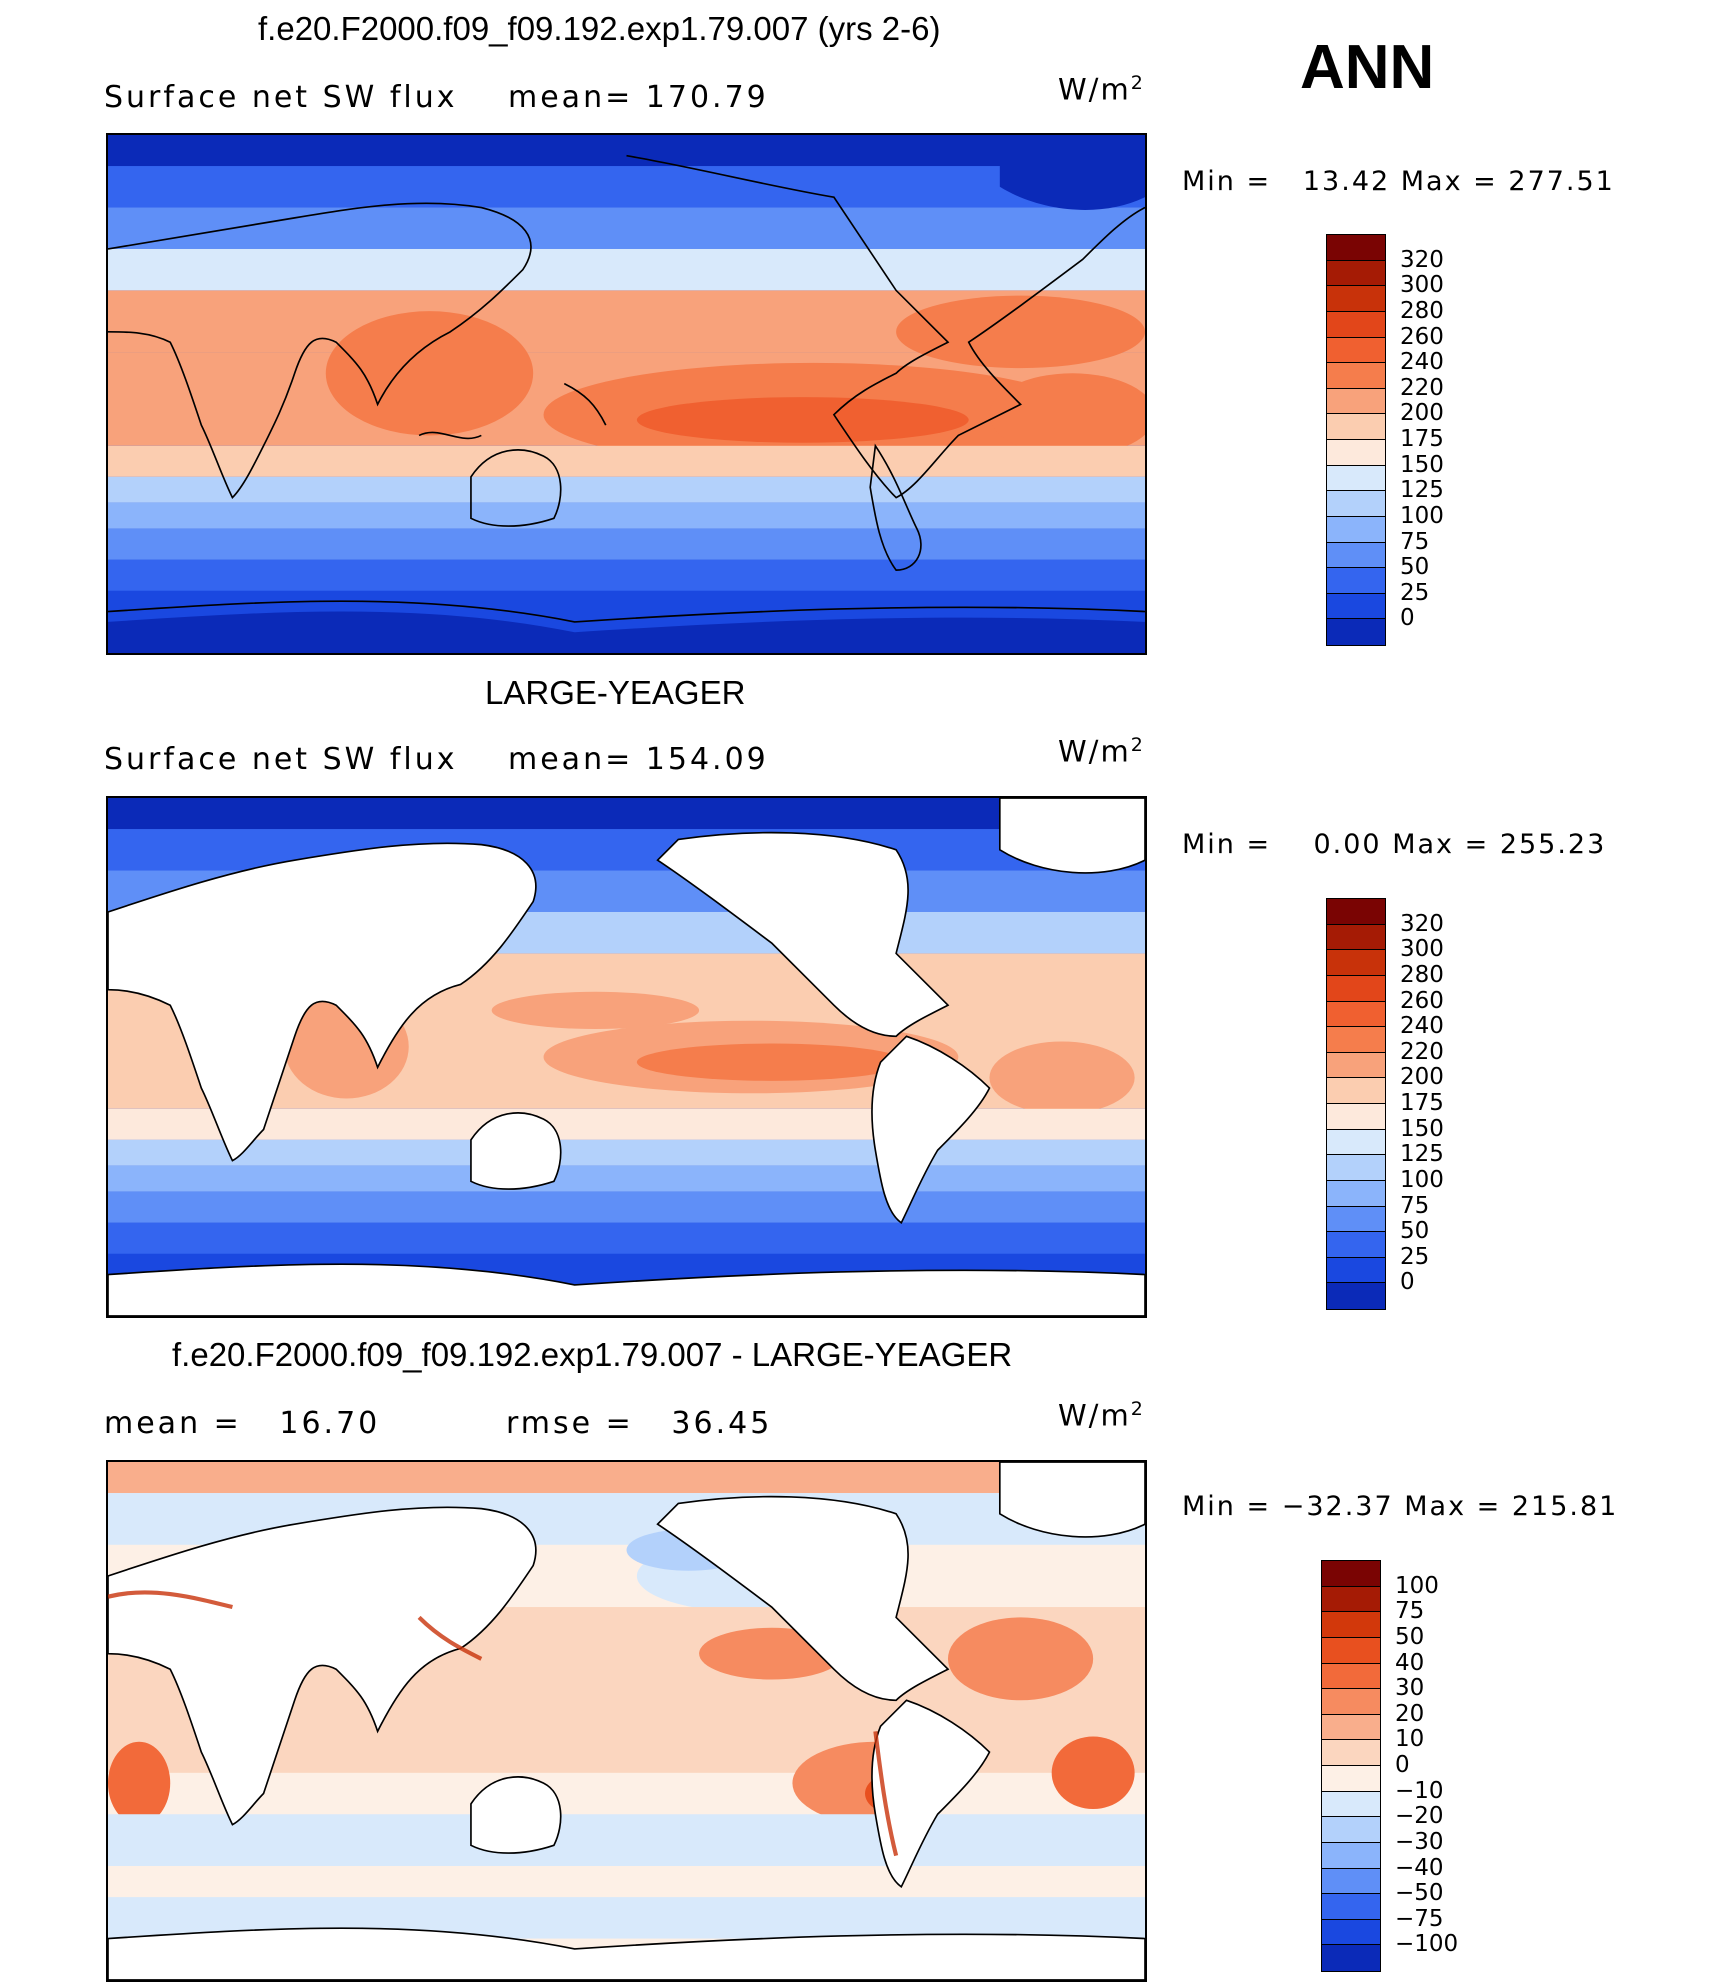  I want to click on colorbar-tick-label: 240, so click(1422, 1026).